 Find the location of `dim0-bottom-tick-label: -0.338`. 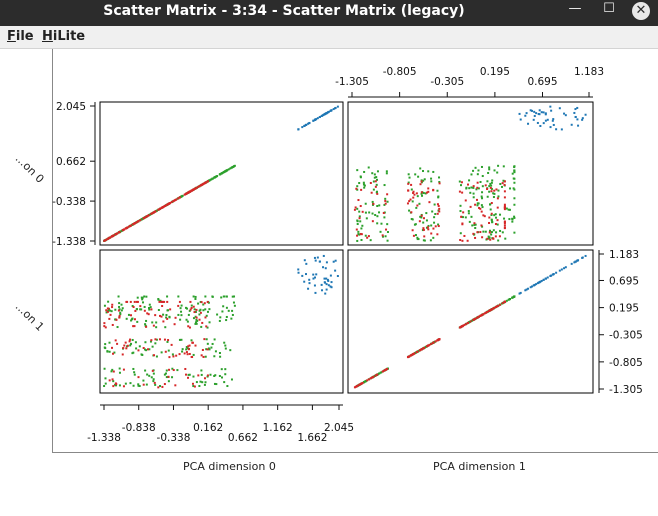

dim0-bottom-tick-label: -0.338 is located at coordinates (174, 438).